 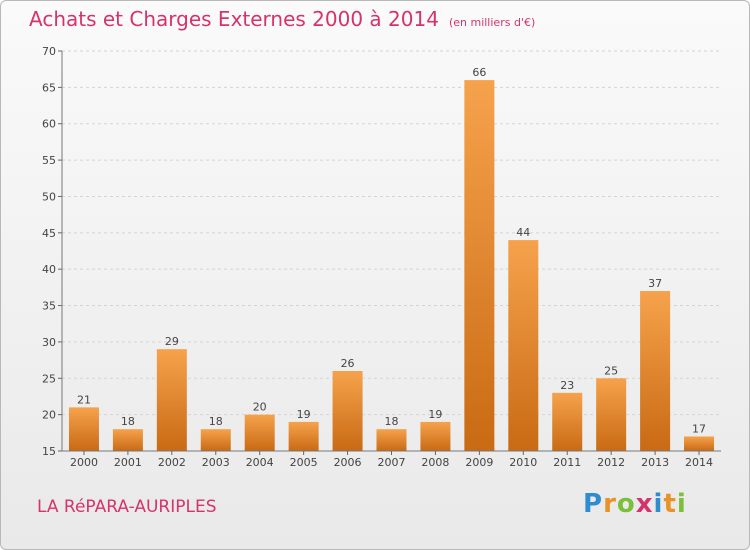 I want to click on x-tick-label-2012: 2012, so click(x=611, y=462).